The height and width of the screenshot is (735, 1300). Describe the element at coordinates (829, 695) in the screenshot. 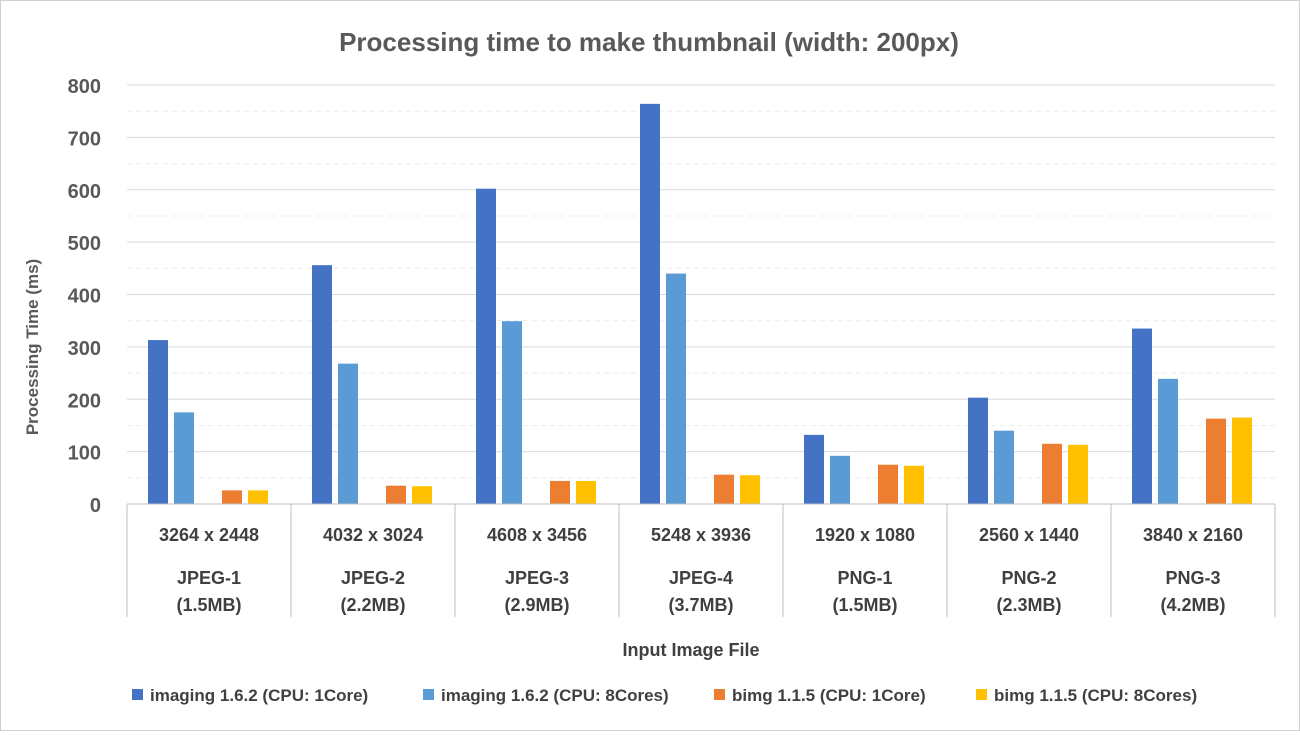

I see `legend-label: bimg 1.1.5 (CPU: 1Core)` at that location.